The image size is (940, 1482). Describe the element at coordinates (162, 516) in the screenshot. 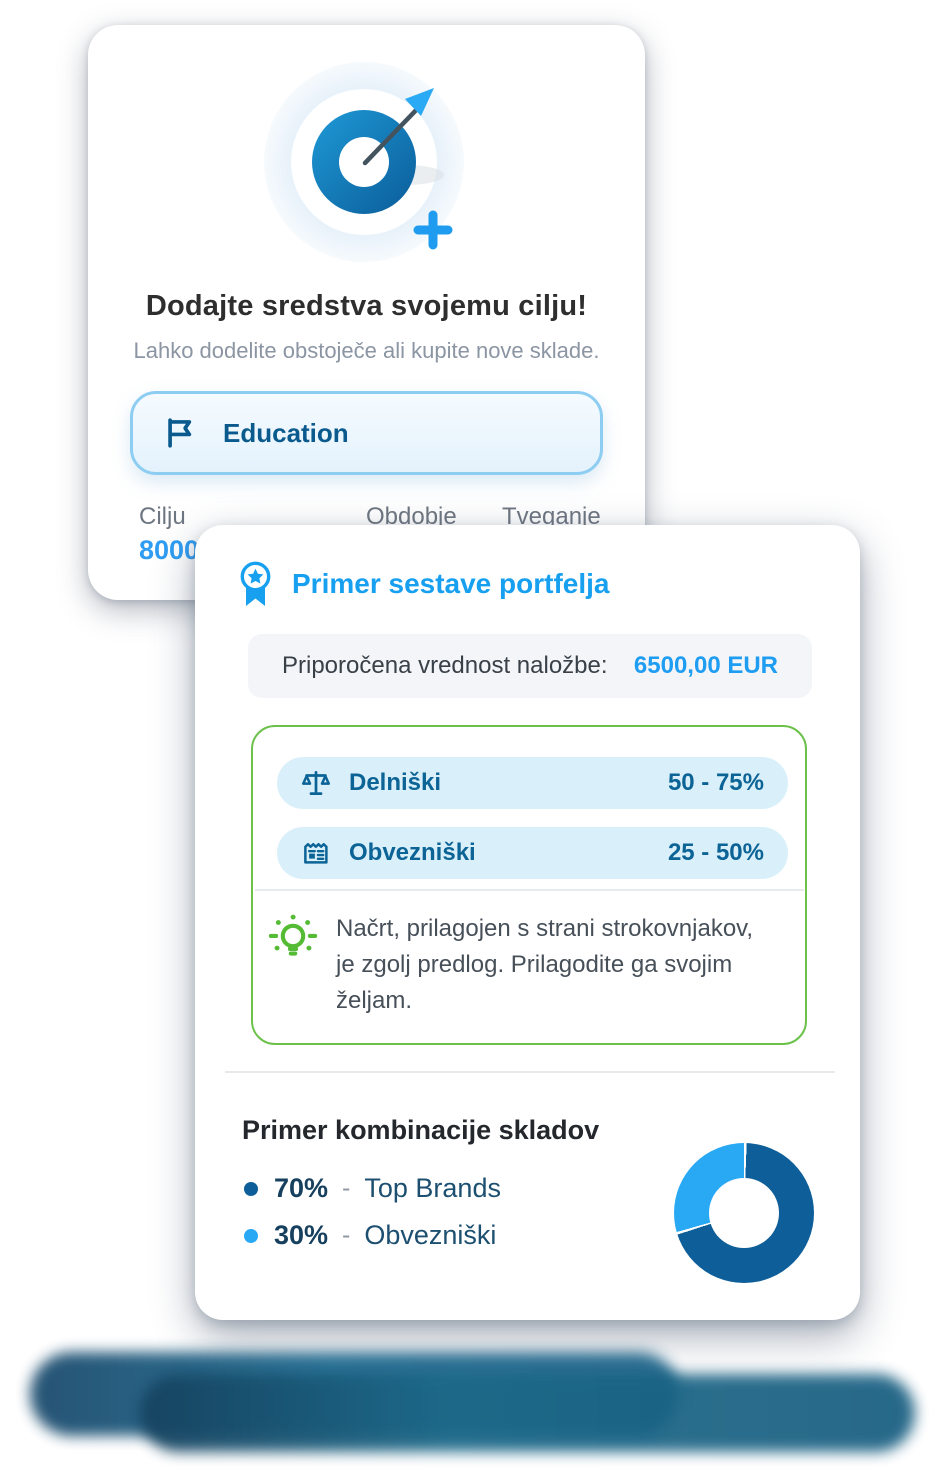

I see `goal-stat-label: Cilju` at that location.